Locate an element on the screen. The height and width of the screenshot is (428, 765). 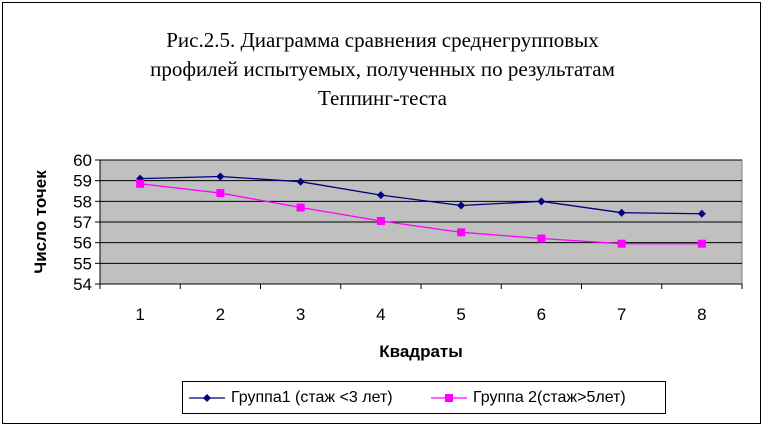
x-tick-labels: 1 2 3 4 5 6 7 8 is located at coordinates (421, 304).